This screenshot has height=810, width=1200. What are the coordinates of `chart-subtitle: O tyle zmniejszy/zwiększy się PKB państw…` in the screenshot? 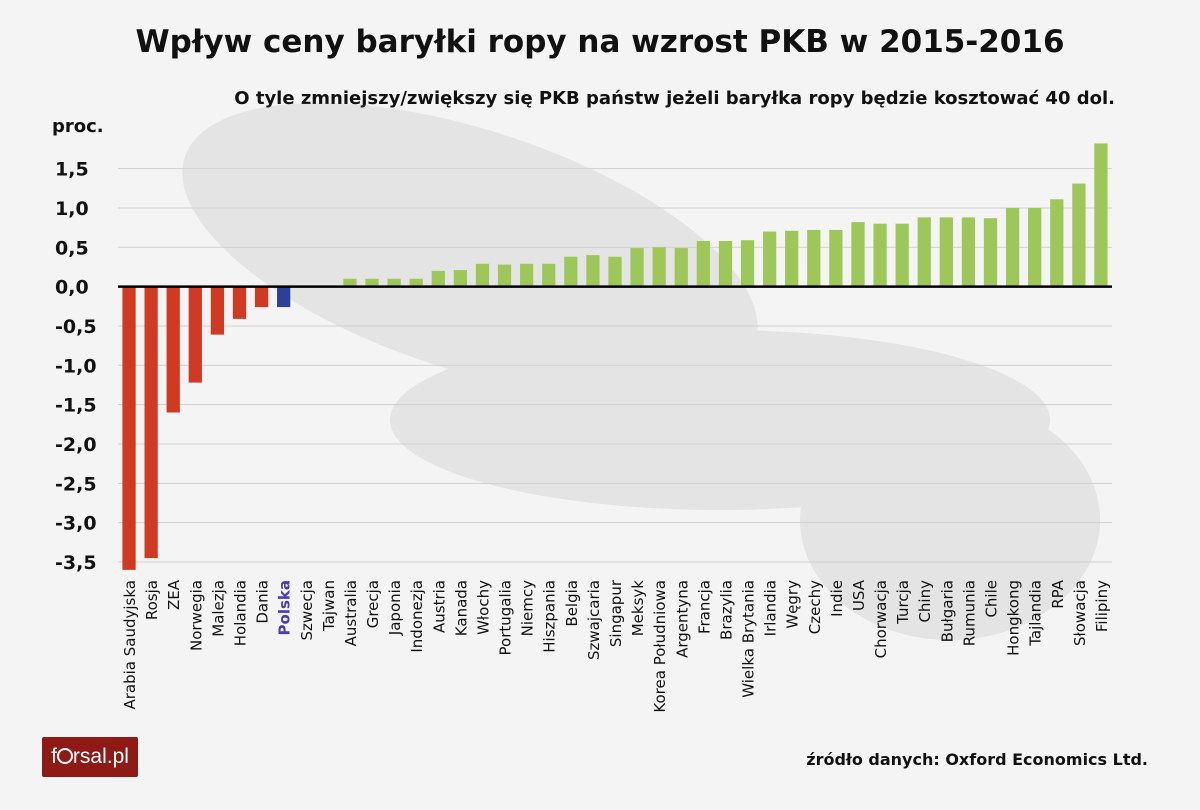 It's located at (674, 98).